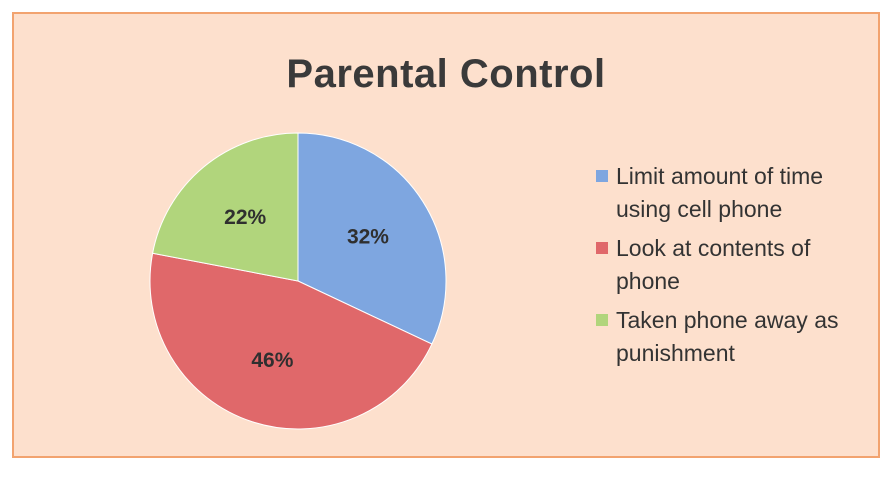  Describe the element at coordinates (713, 264) in the screenshot. I see `legend-label: Look at contents of phone` at that location.